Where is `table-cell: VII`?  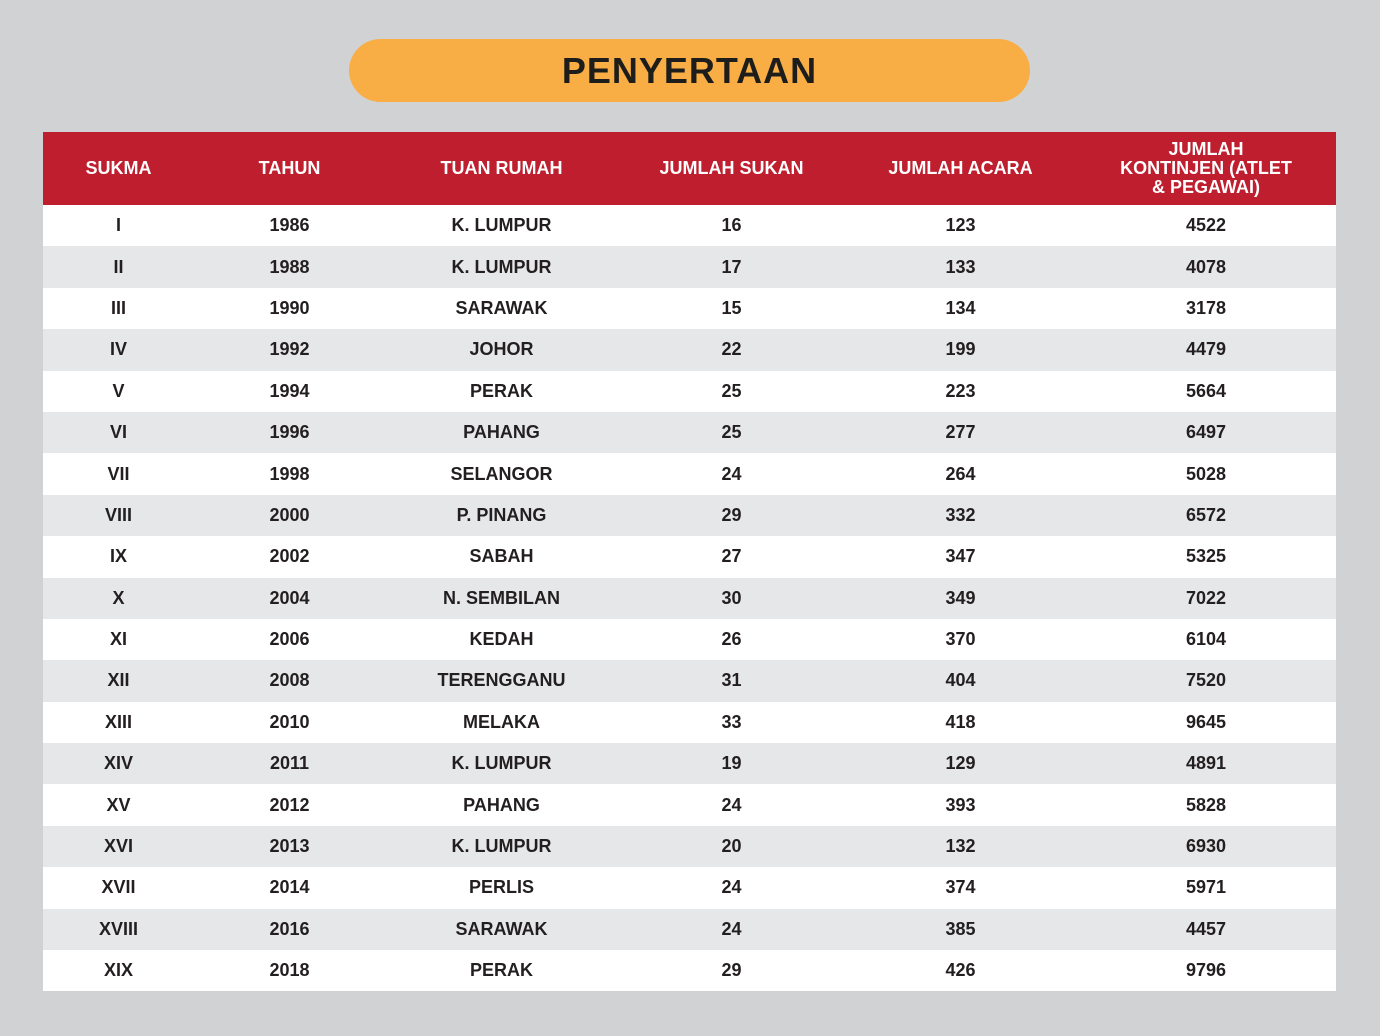
table-cell: VII is located at coordinates (118, 474).